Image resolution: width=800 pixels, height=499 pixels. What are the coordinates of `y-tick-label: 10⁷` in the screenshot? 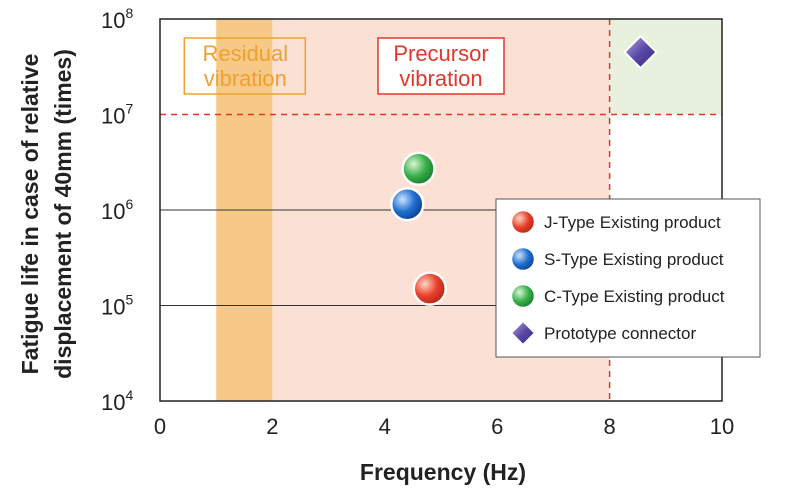 It's located at (117, 115).